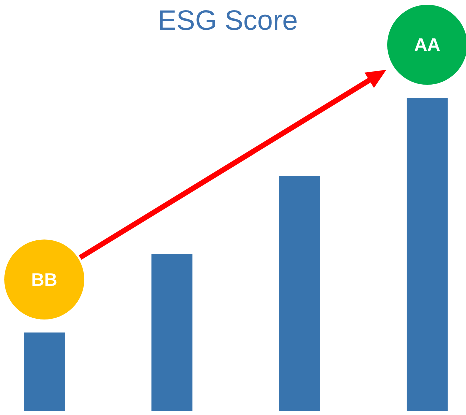 The height and width of the screenshot is (415, 466). I want to click on annotation: BB, so click(45, 280).